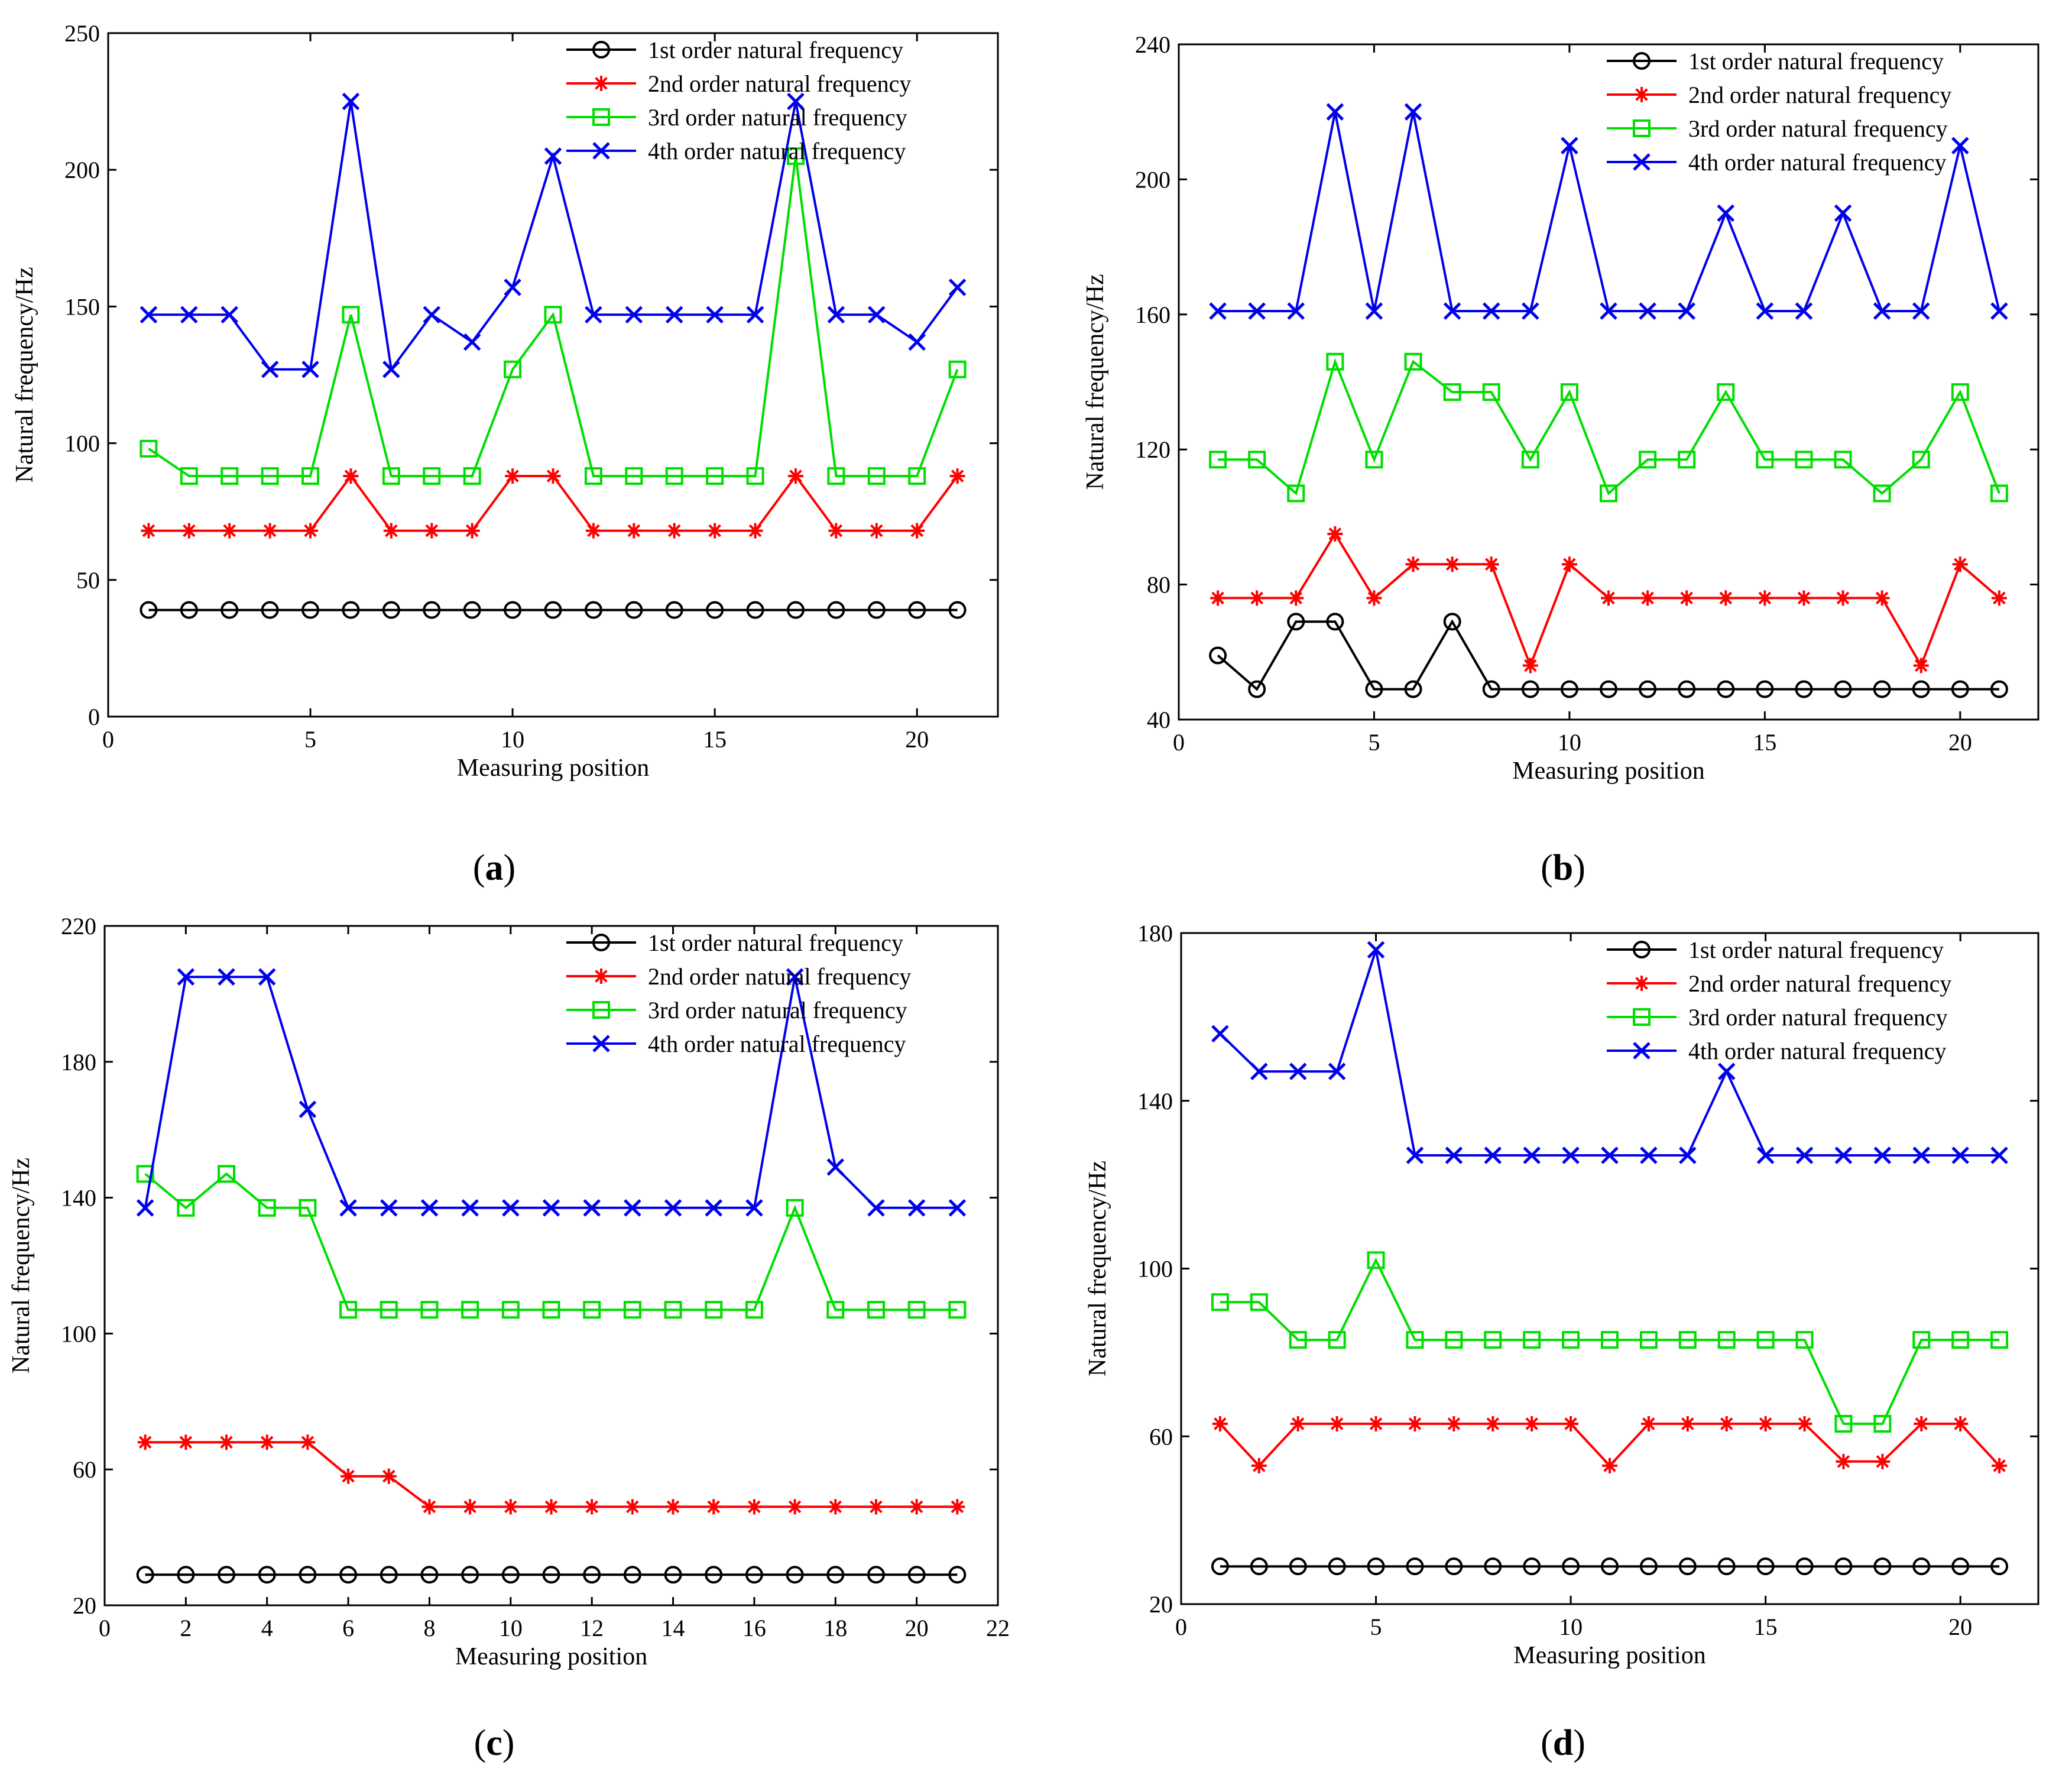 This screenshot has height=1775, width=2072. Describe the element at coordinates (1687, 1566) in the screenshot. I see `data-point-s1-p13` at that location.